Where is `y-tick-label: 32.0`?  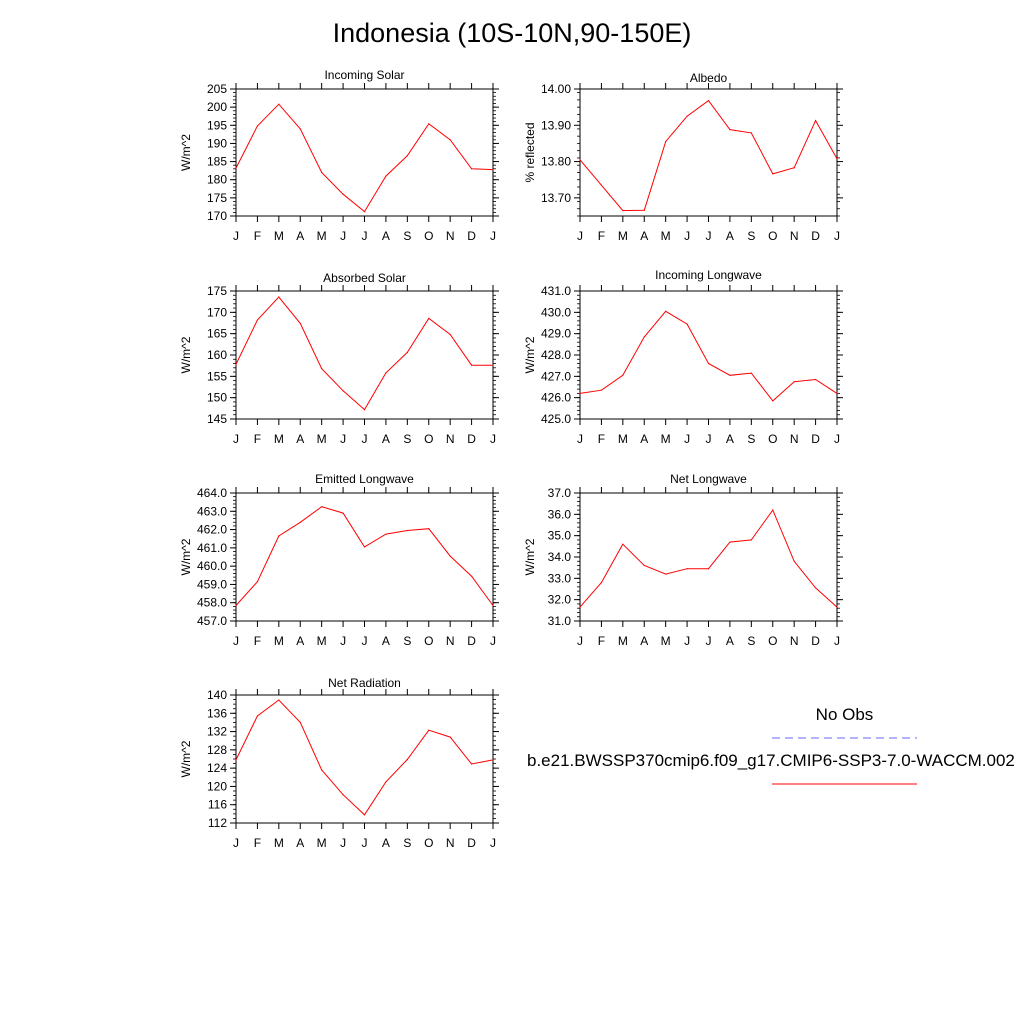
y-tick-label: 32.0 is located at coordinates (560, 600).